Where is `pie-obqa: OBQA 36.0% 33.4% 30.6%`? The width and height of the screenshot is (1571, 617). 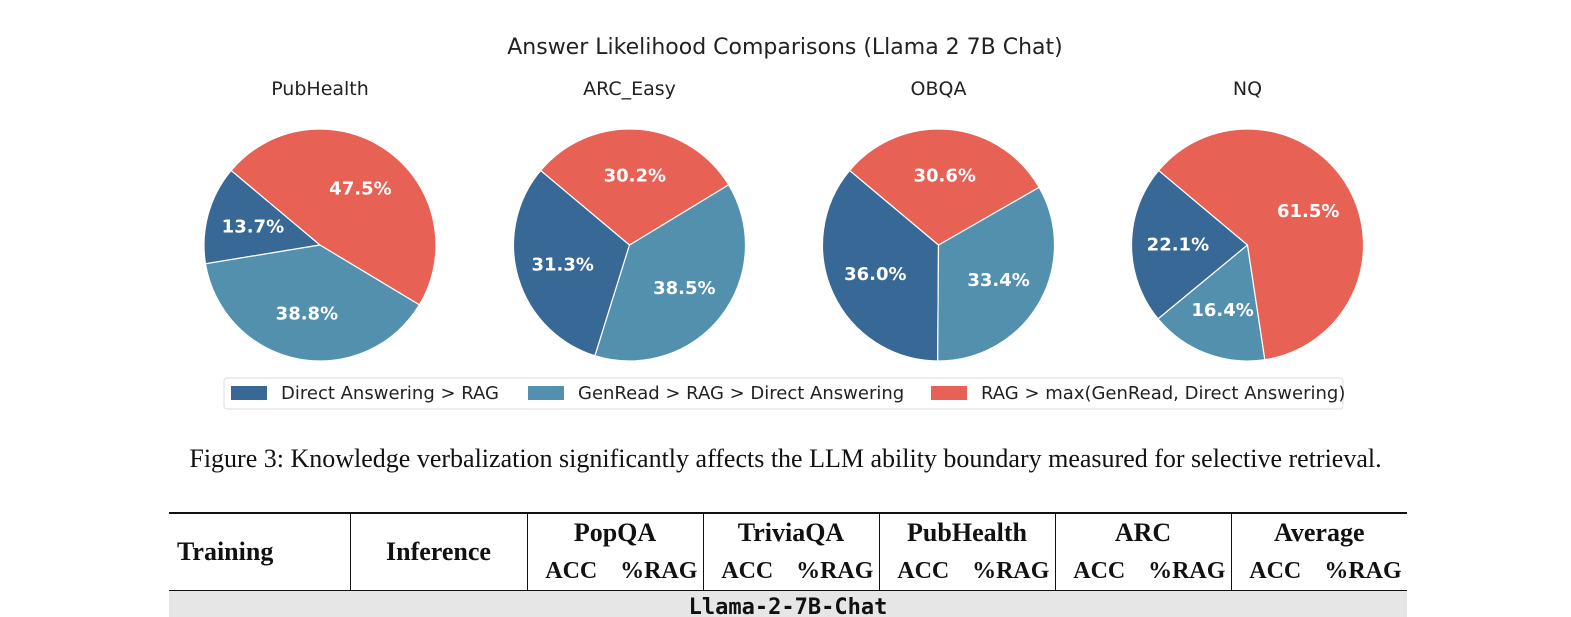
pie-obqa: OBQA 36.0% 33.4% 30.6% is located at coordinates (938, 220).